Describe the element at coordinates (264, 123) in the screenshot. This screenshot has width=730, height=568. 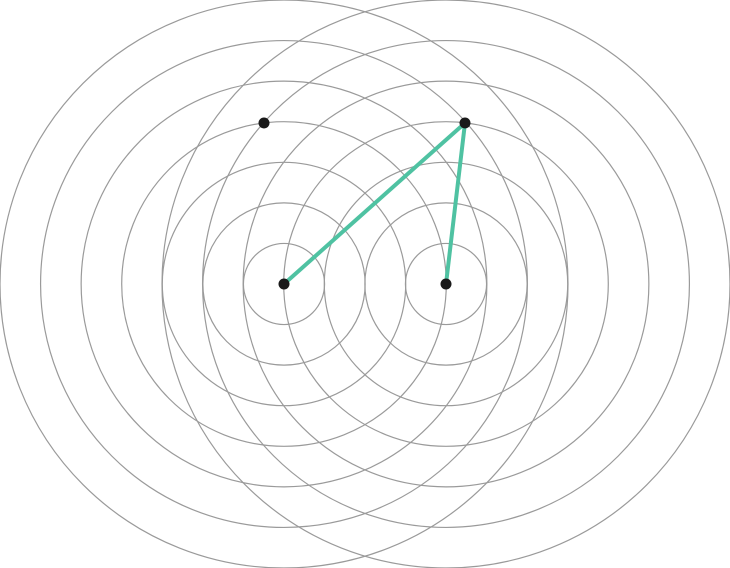
I see `intersection-point-left` at that location.